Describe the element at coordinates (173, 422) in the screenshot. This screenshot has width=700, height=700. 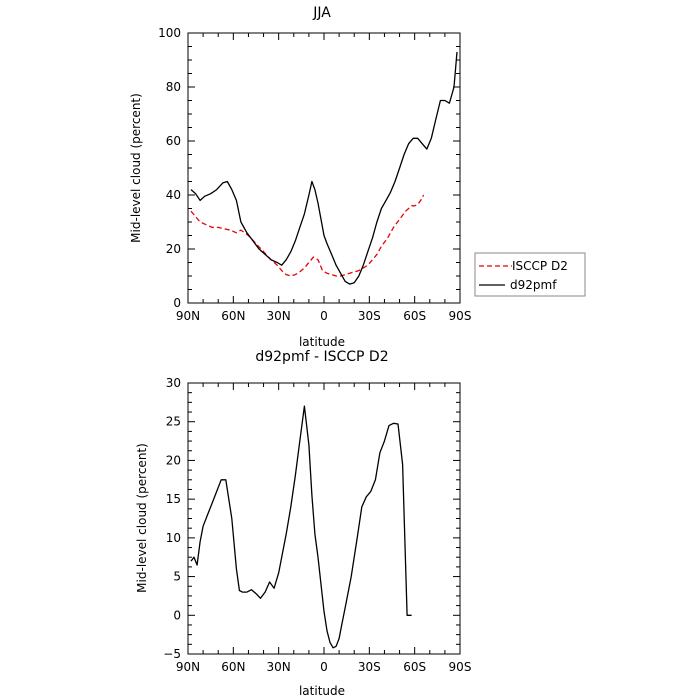
I see `y-tick-label: 25` at that location.